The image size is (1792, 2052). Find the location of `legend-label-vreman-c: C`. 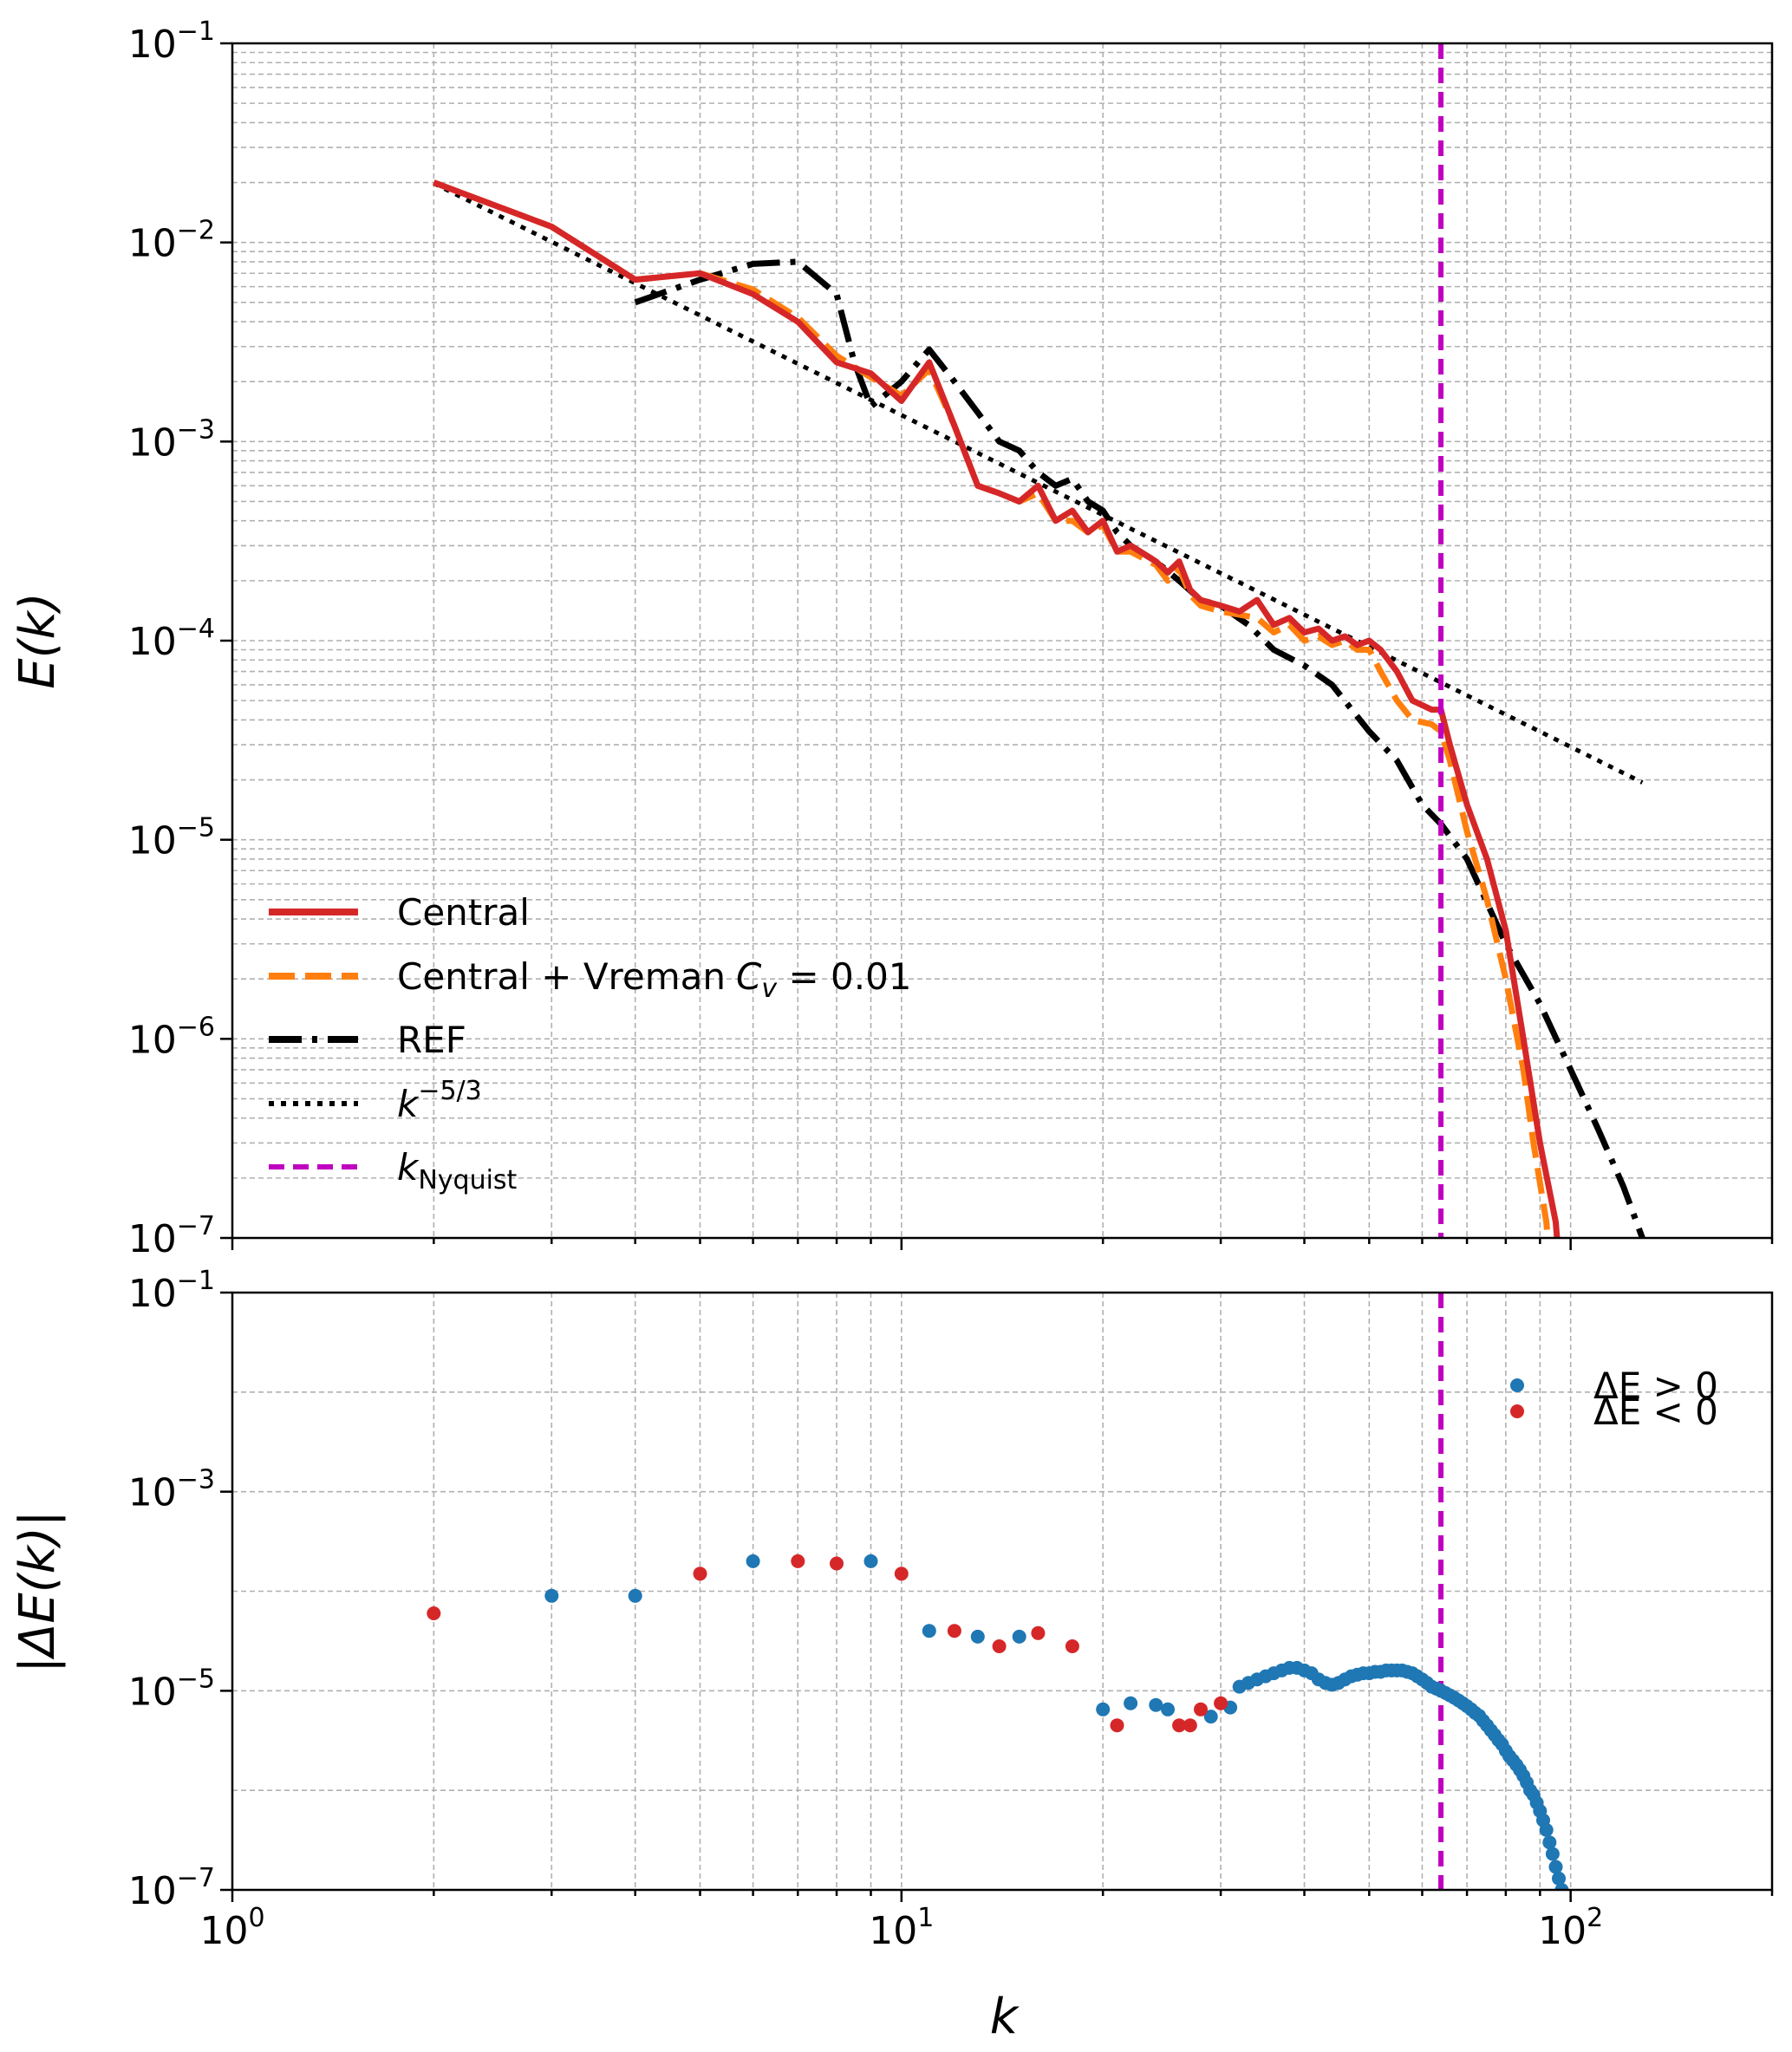

legend-label-vreman-c: C is located at coordinates (749, 976).